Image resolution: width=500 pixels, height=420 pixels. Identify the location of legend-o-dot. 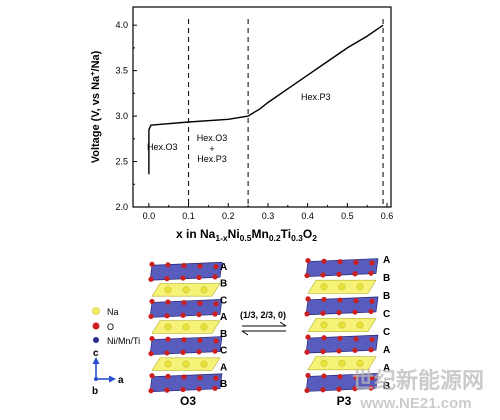
(96, 326).